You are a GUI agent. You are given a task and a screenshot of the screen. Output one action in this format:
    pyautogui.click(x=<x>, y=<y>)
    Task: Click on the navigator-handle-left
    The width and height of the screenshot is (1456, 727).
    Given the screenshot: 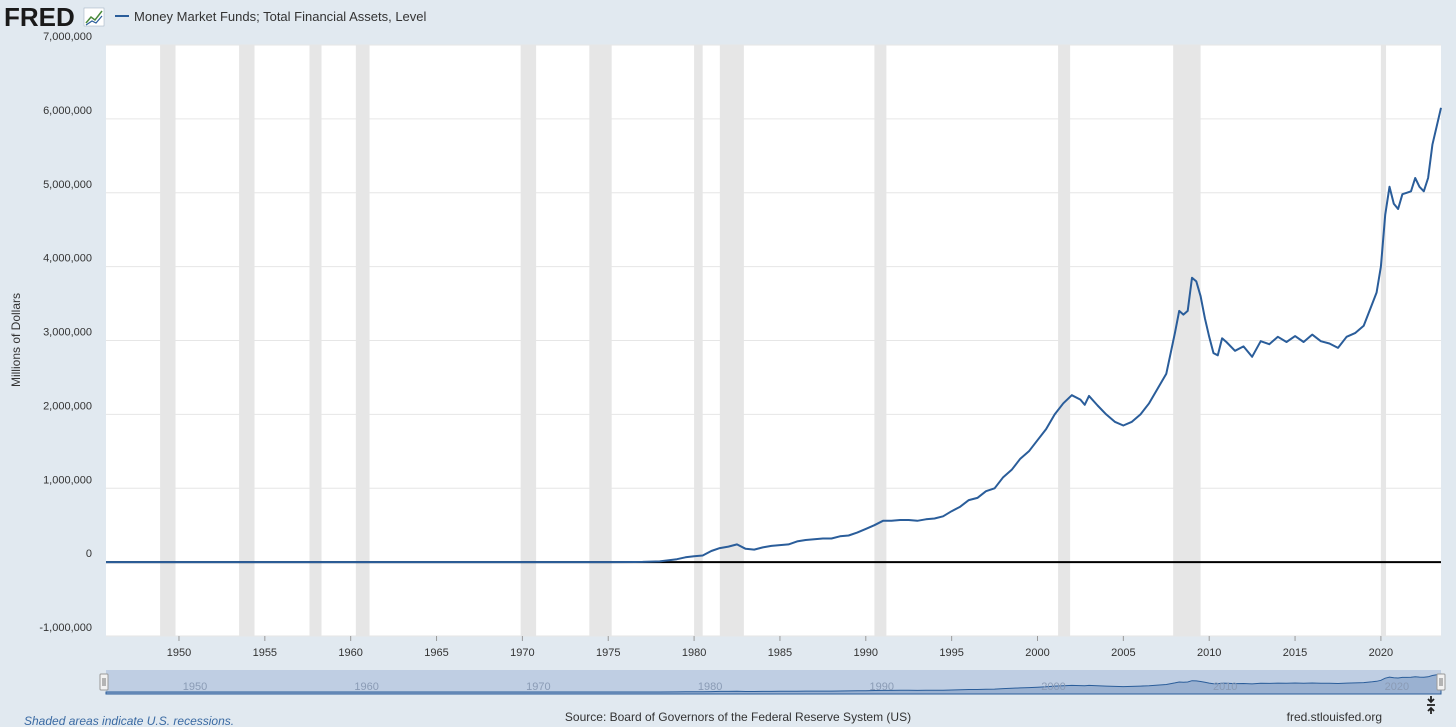 What is the action you would take?
    pyautogui.click(x=104, y=682)
    